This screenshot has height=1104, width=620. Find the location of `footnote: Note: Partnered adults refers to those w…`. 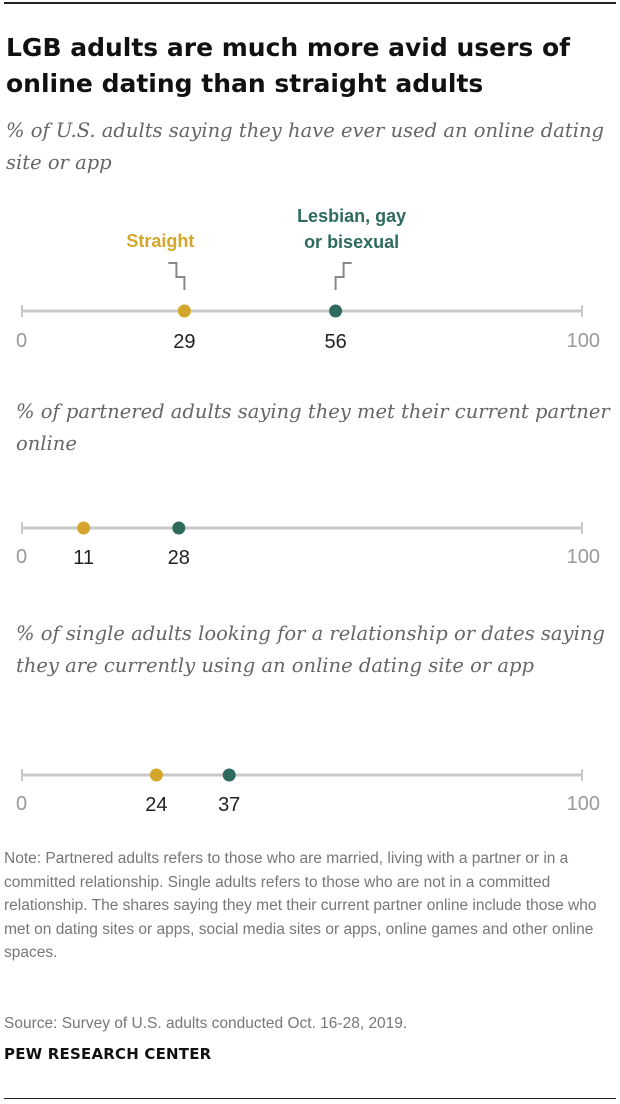

footnote: Note: Partnered adults refers to those w… is located at coordinates (300, 905).